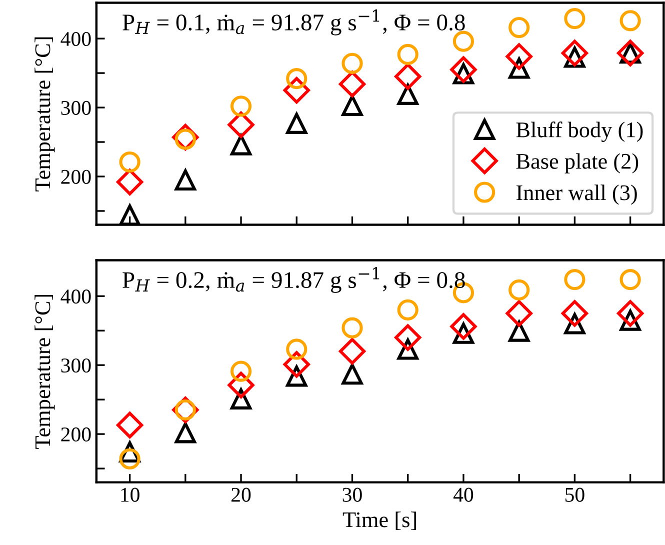 The height and width of the screenshot is (545, 665). Describe the element at coordinates (574, 495) in the screenshot. I see `x-tick-label: 50` at that location.